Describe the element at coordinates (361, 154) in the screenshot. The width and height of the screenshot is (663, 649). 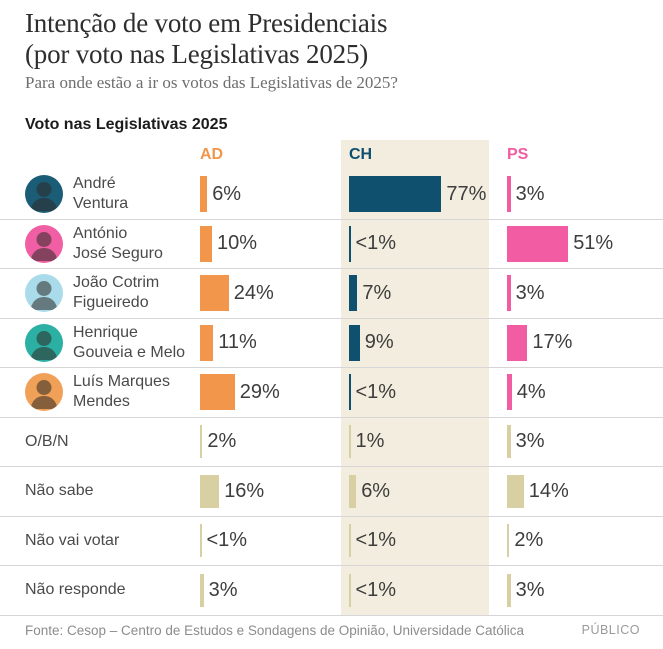
I see `column-header-ch: CH` at that location.